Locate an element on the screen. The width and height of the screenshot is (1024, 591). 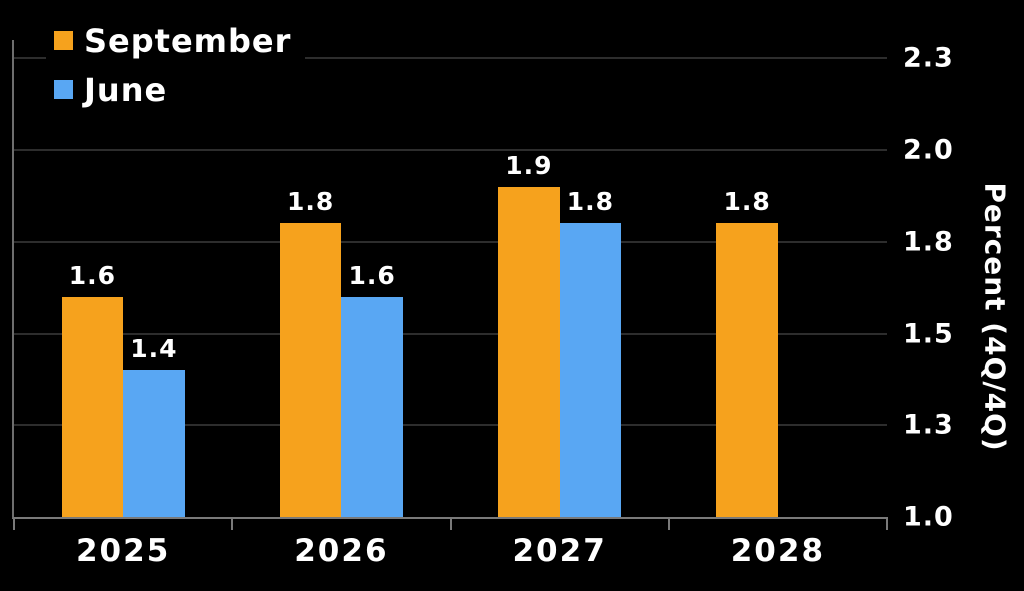
y-tick-label: 1.8 is located at coordinates (928, 242).